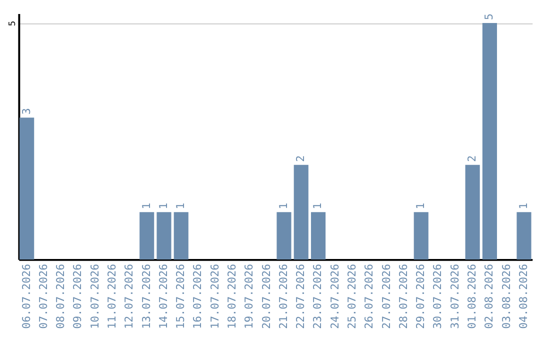  Describe the element at coordinates (95, 296) in the screenshot. I see `x-tick-label: 10.07.2026` at that location.